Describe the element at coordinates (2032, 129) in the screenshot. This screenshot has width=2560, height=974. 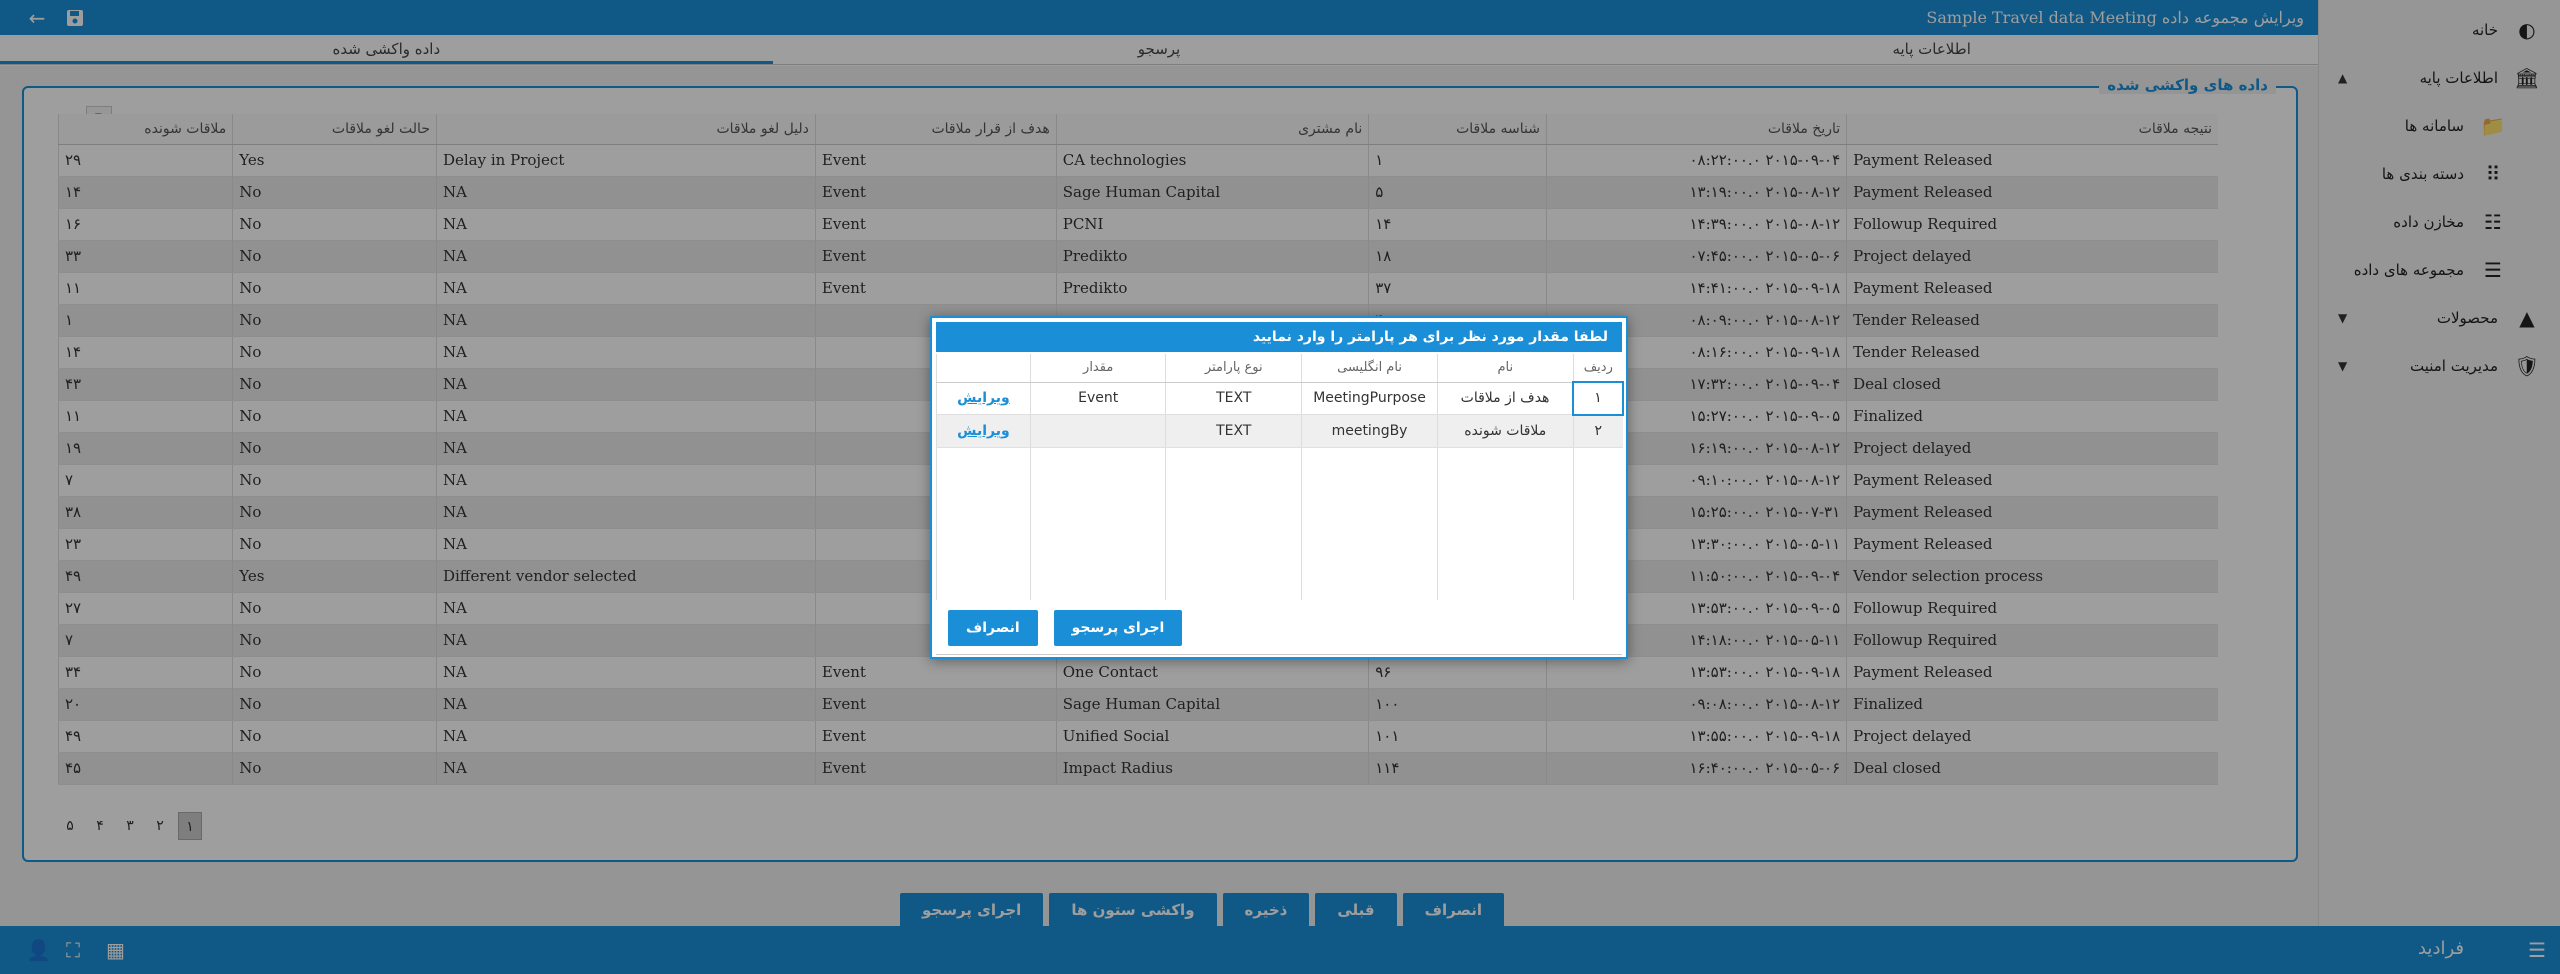
I see `col-header-result: نتیجه ملاقات` at that location.